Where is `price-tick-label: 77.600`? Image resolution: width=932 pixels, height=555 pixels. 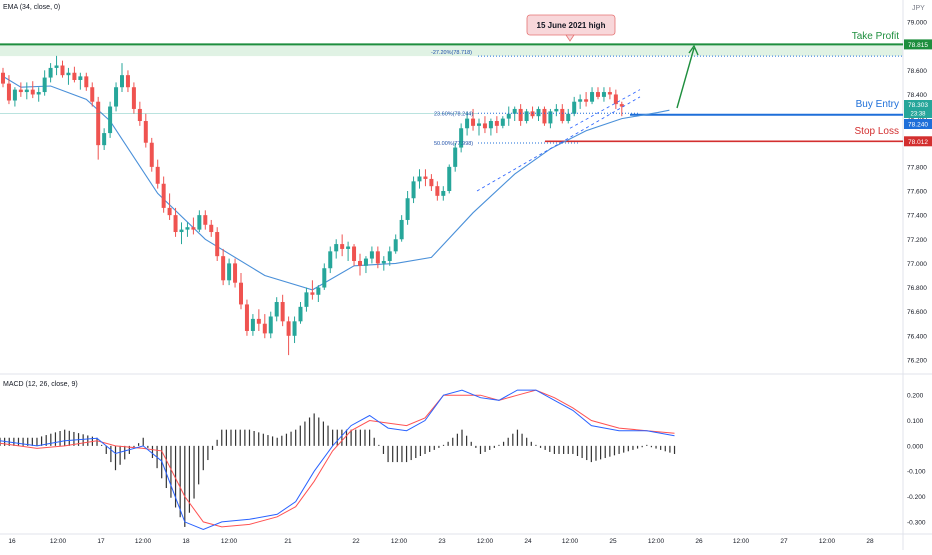 price-tick-label: 77.600 is located at coordinates (917, 192).